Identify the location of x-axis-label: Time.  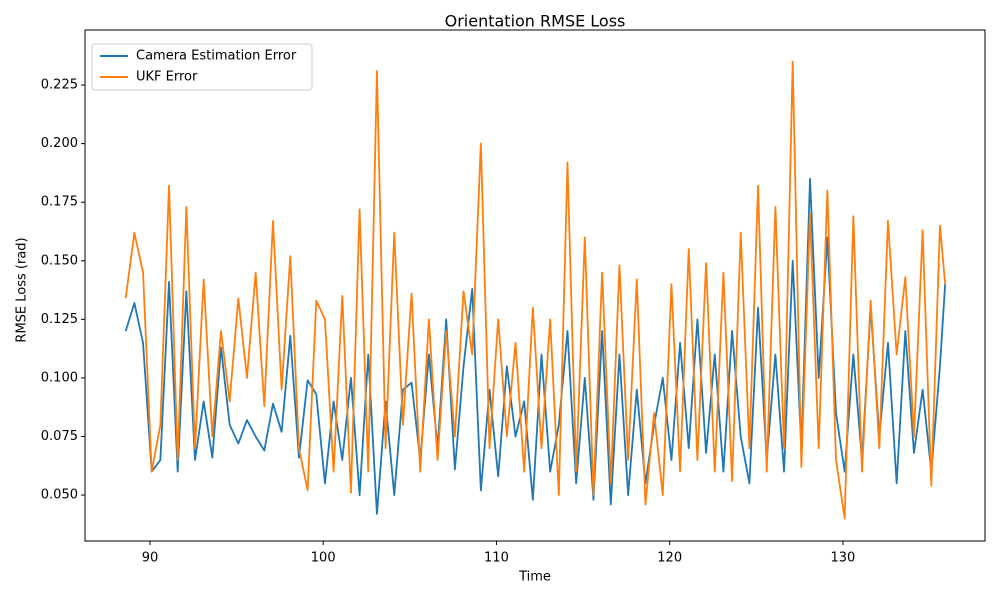
(534, 577).